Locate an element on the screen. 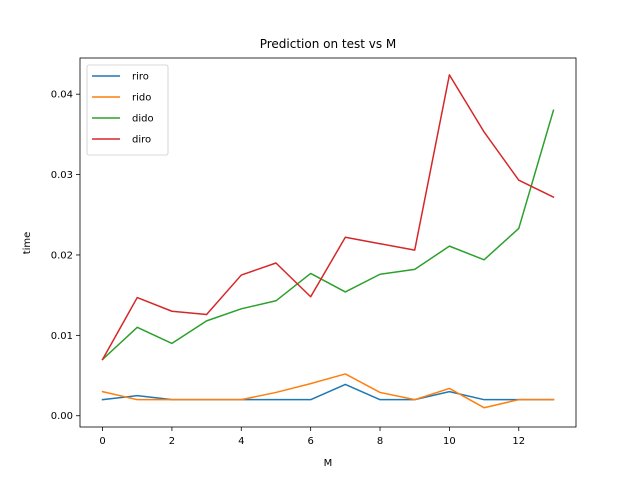  y-axis: 0.00 0.01 0.02 0.03 0.04 is located at coordinates (65, 256).